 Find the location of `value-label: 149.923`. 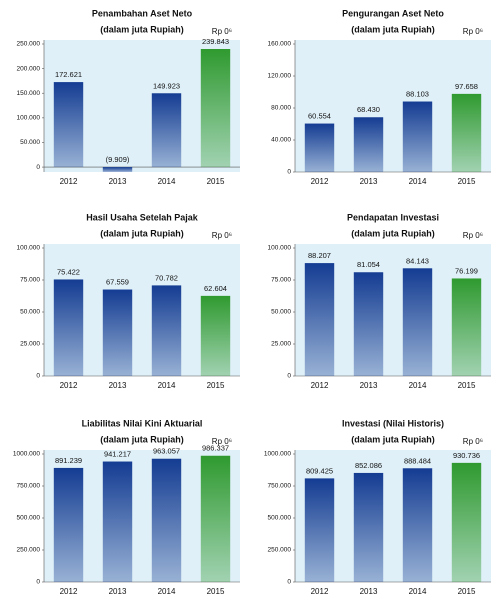

value-label: 149.923 is located at coordinates (166, 85).